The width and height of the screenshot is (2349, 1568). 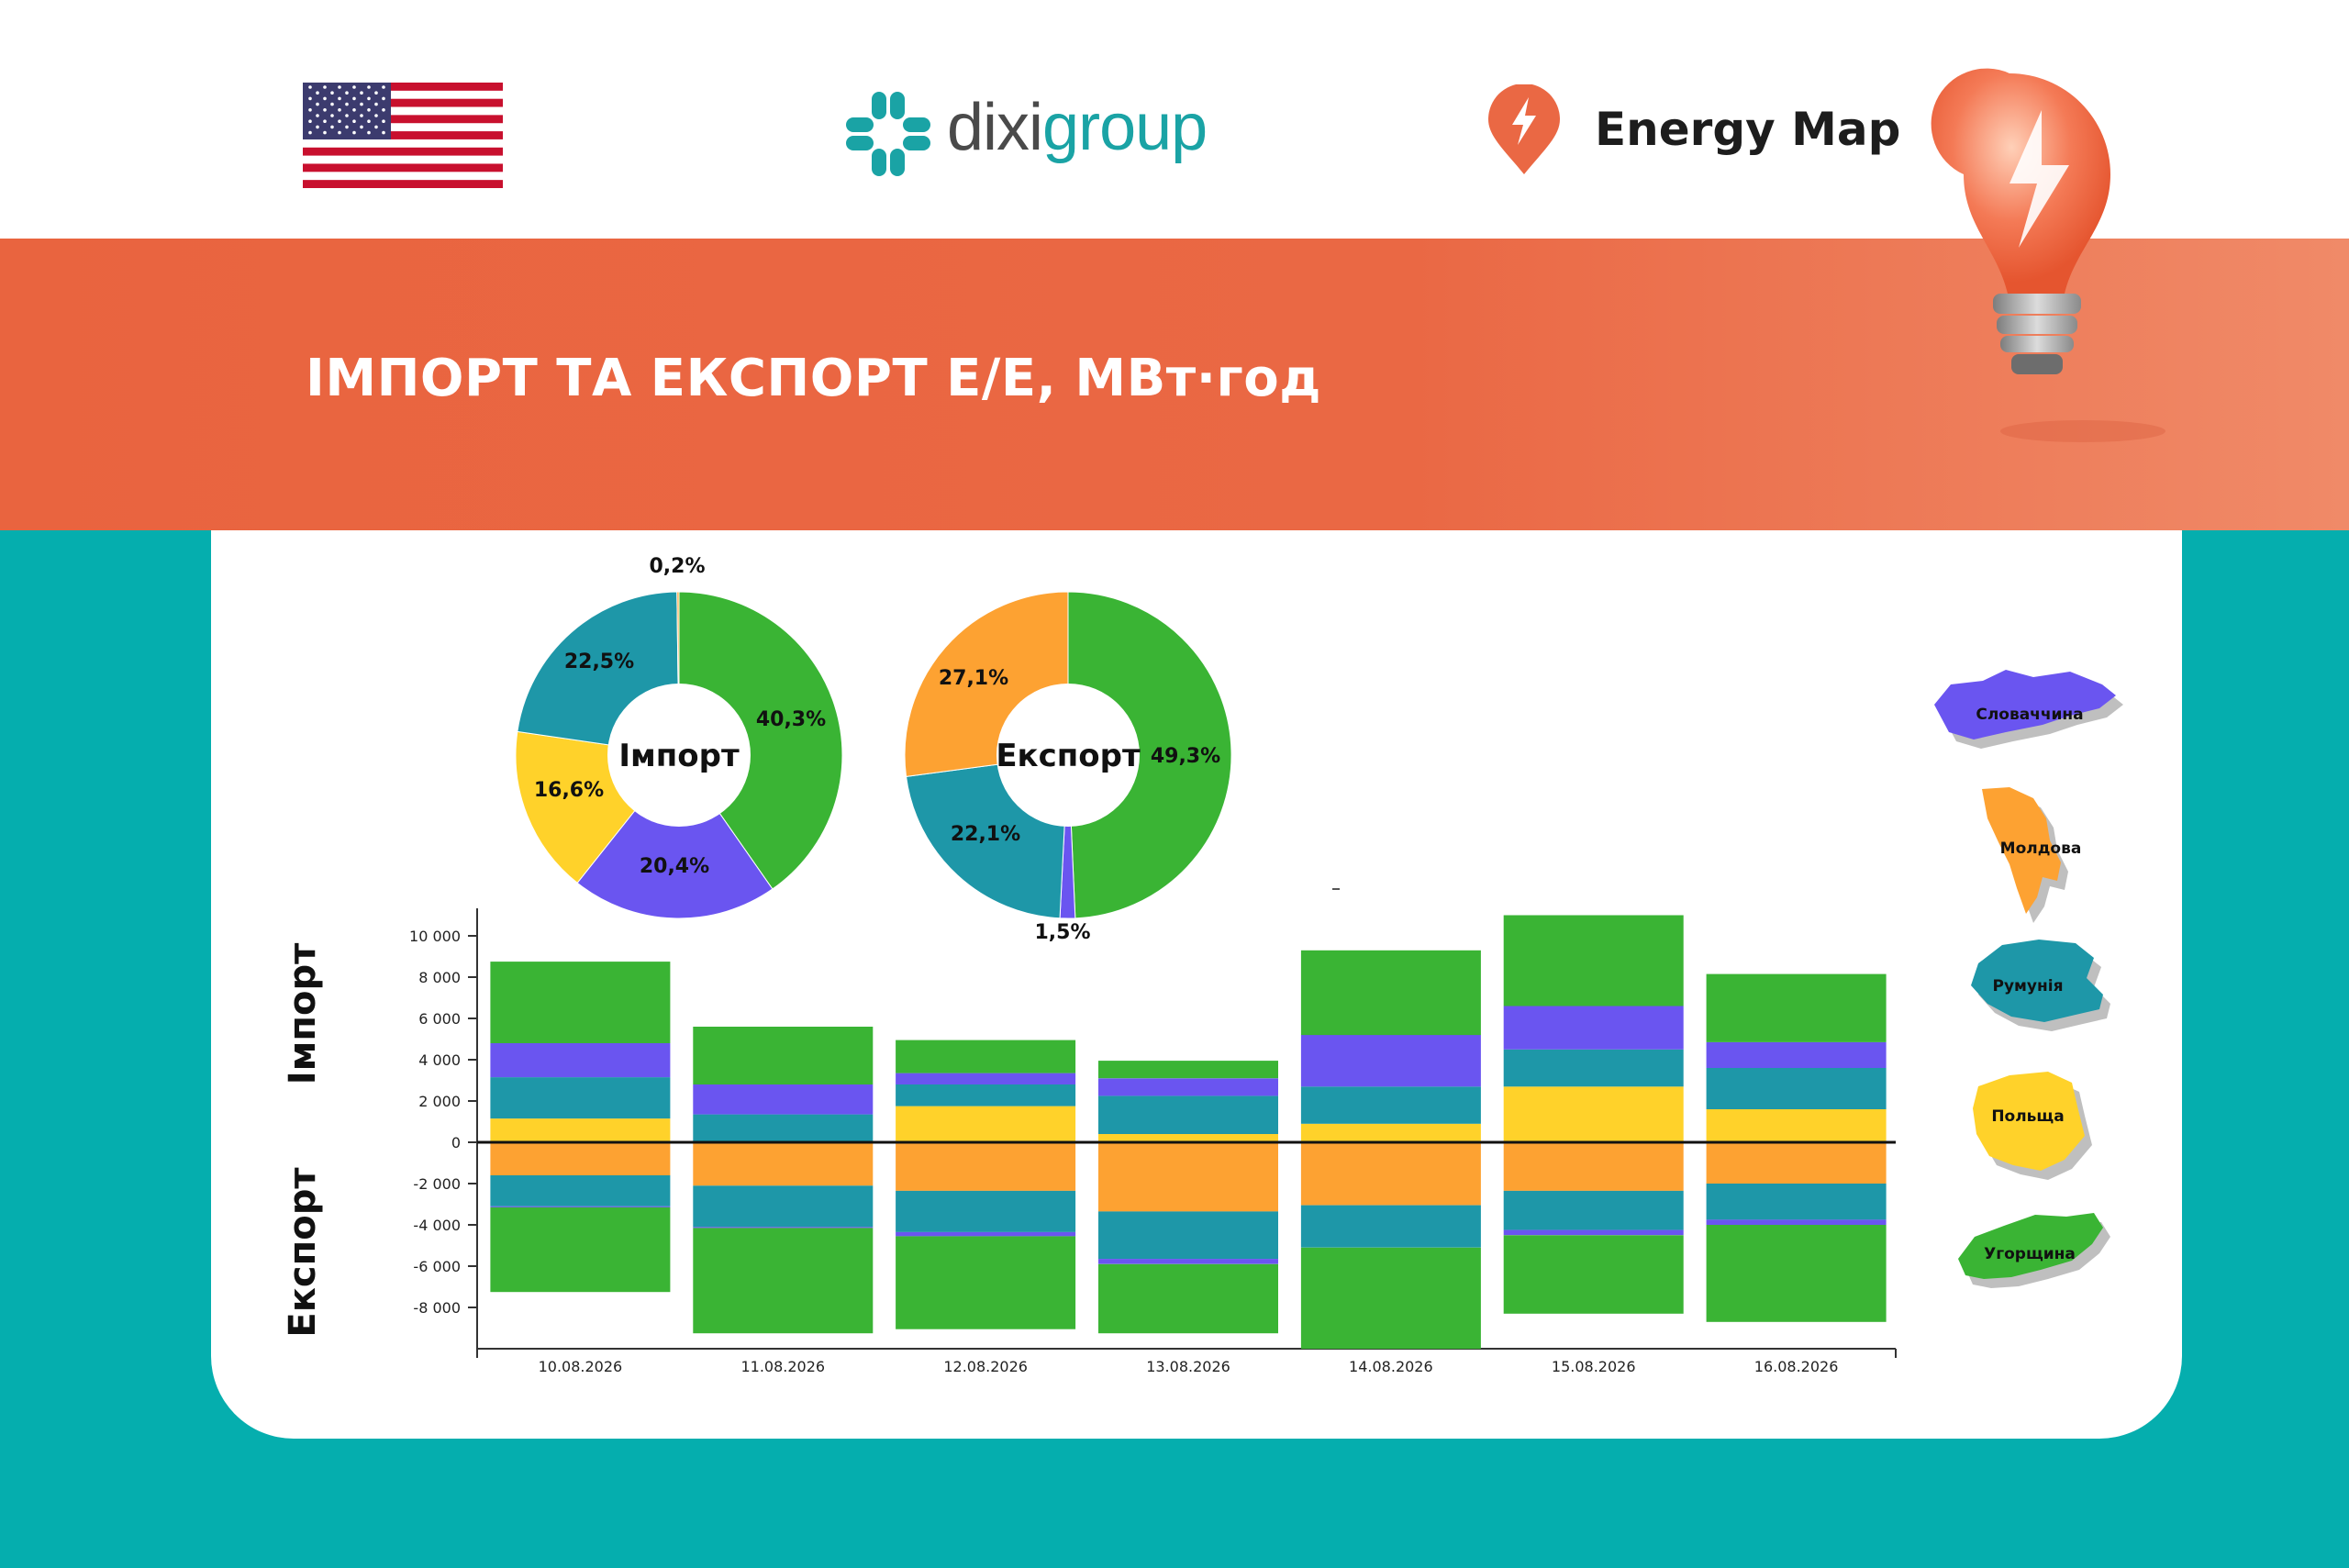 What do you see at coordinates (1077, 127) in the screenshot?
I see `brand-wordmark: dixigroup` at bounding box center [1077, 127].